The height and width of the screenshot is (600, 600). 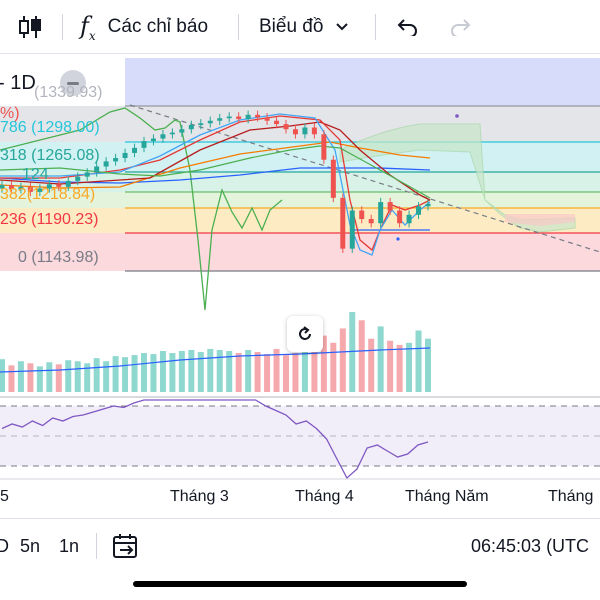 What do you see at coordinates (4, 545) in the screenshot?
I see `range-button-d: D` at bounding box center [4, 545].